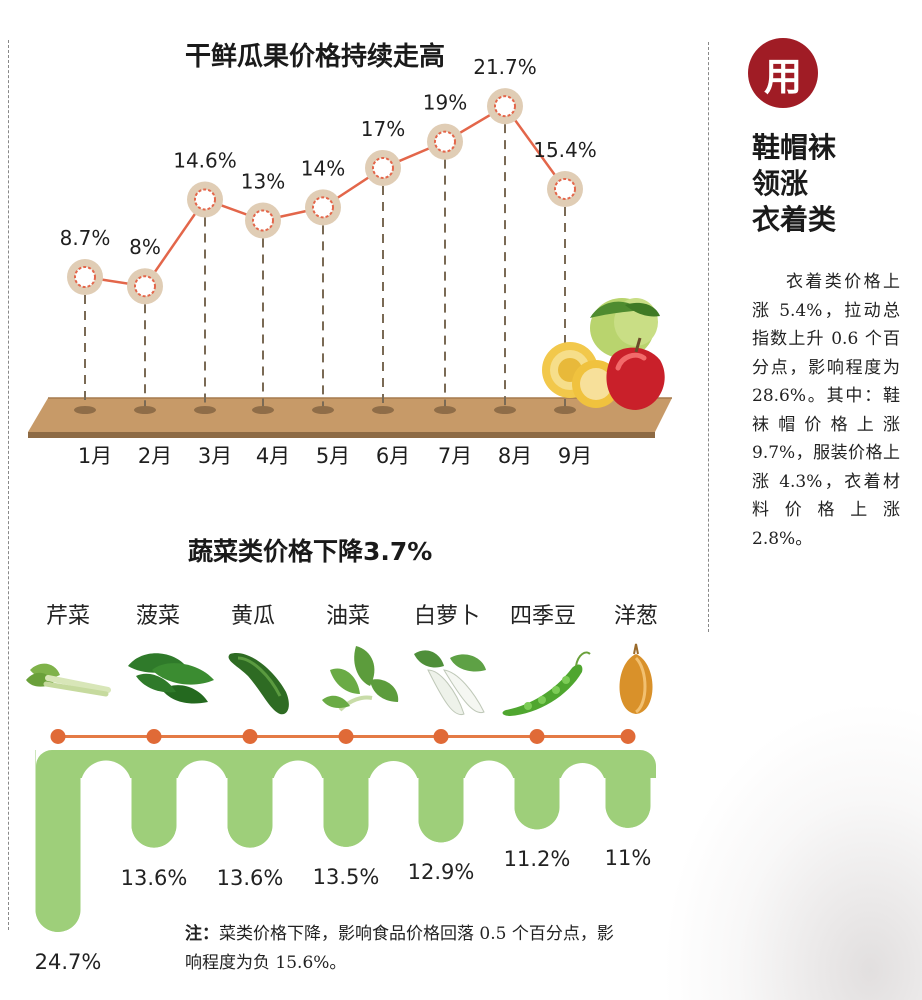  I want to click on x-tick-label: 3月, so click(215, 456).